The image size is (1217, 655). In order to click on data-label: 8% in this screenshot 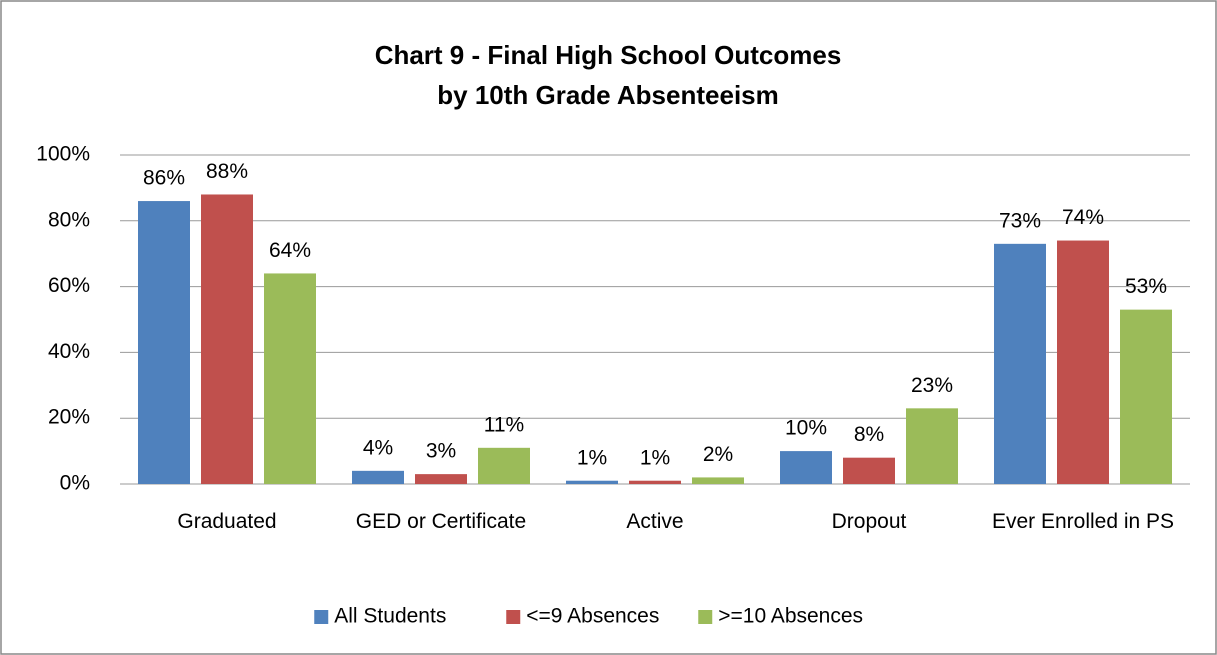, I will do `click(869, 434)`.